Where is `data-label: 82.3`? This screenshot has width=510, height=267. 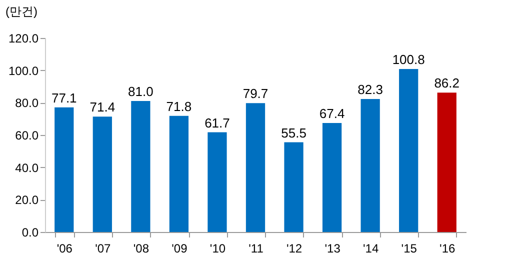 data-label: 82.3 is located at coordinates (370, 89).